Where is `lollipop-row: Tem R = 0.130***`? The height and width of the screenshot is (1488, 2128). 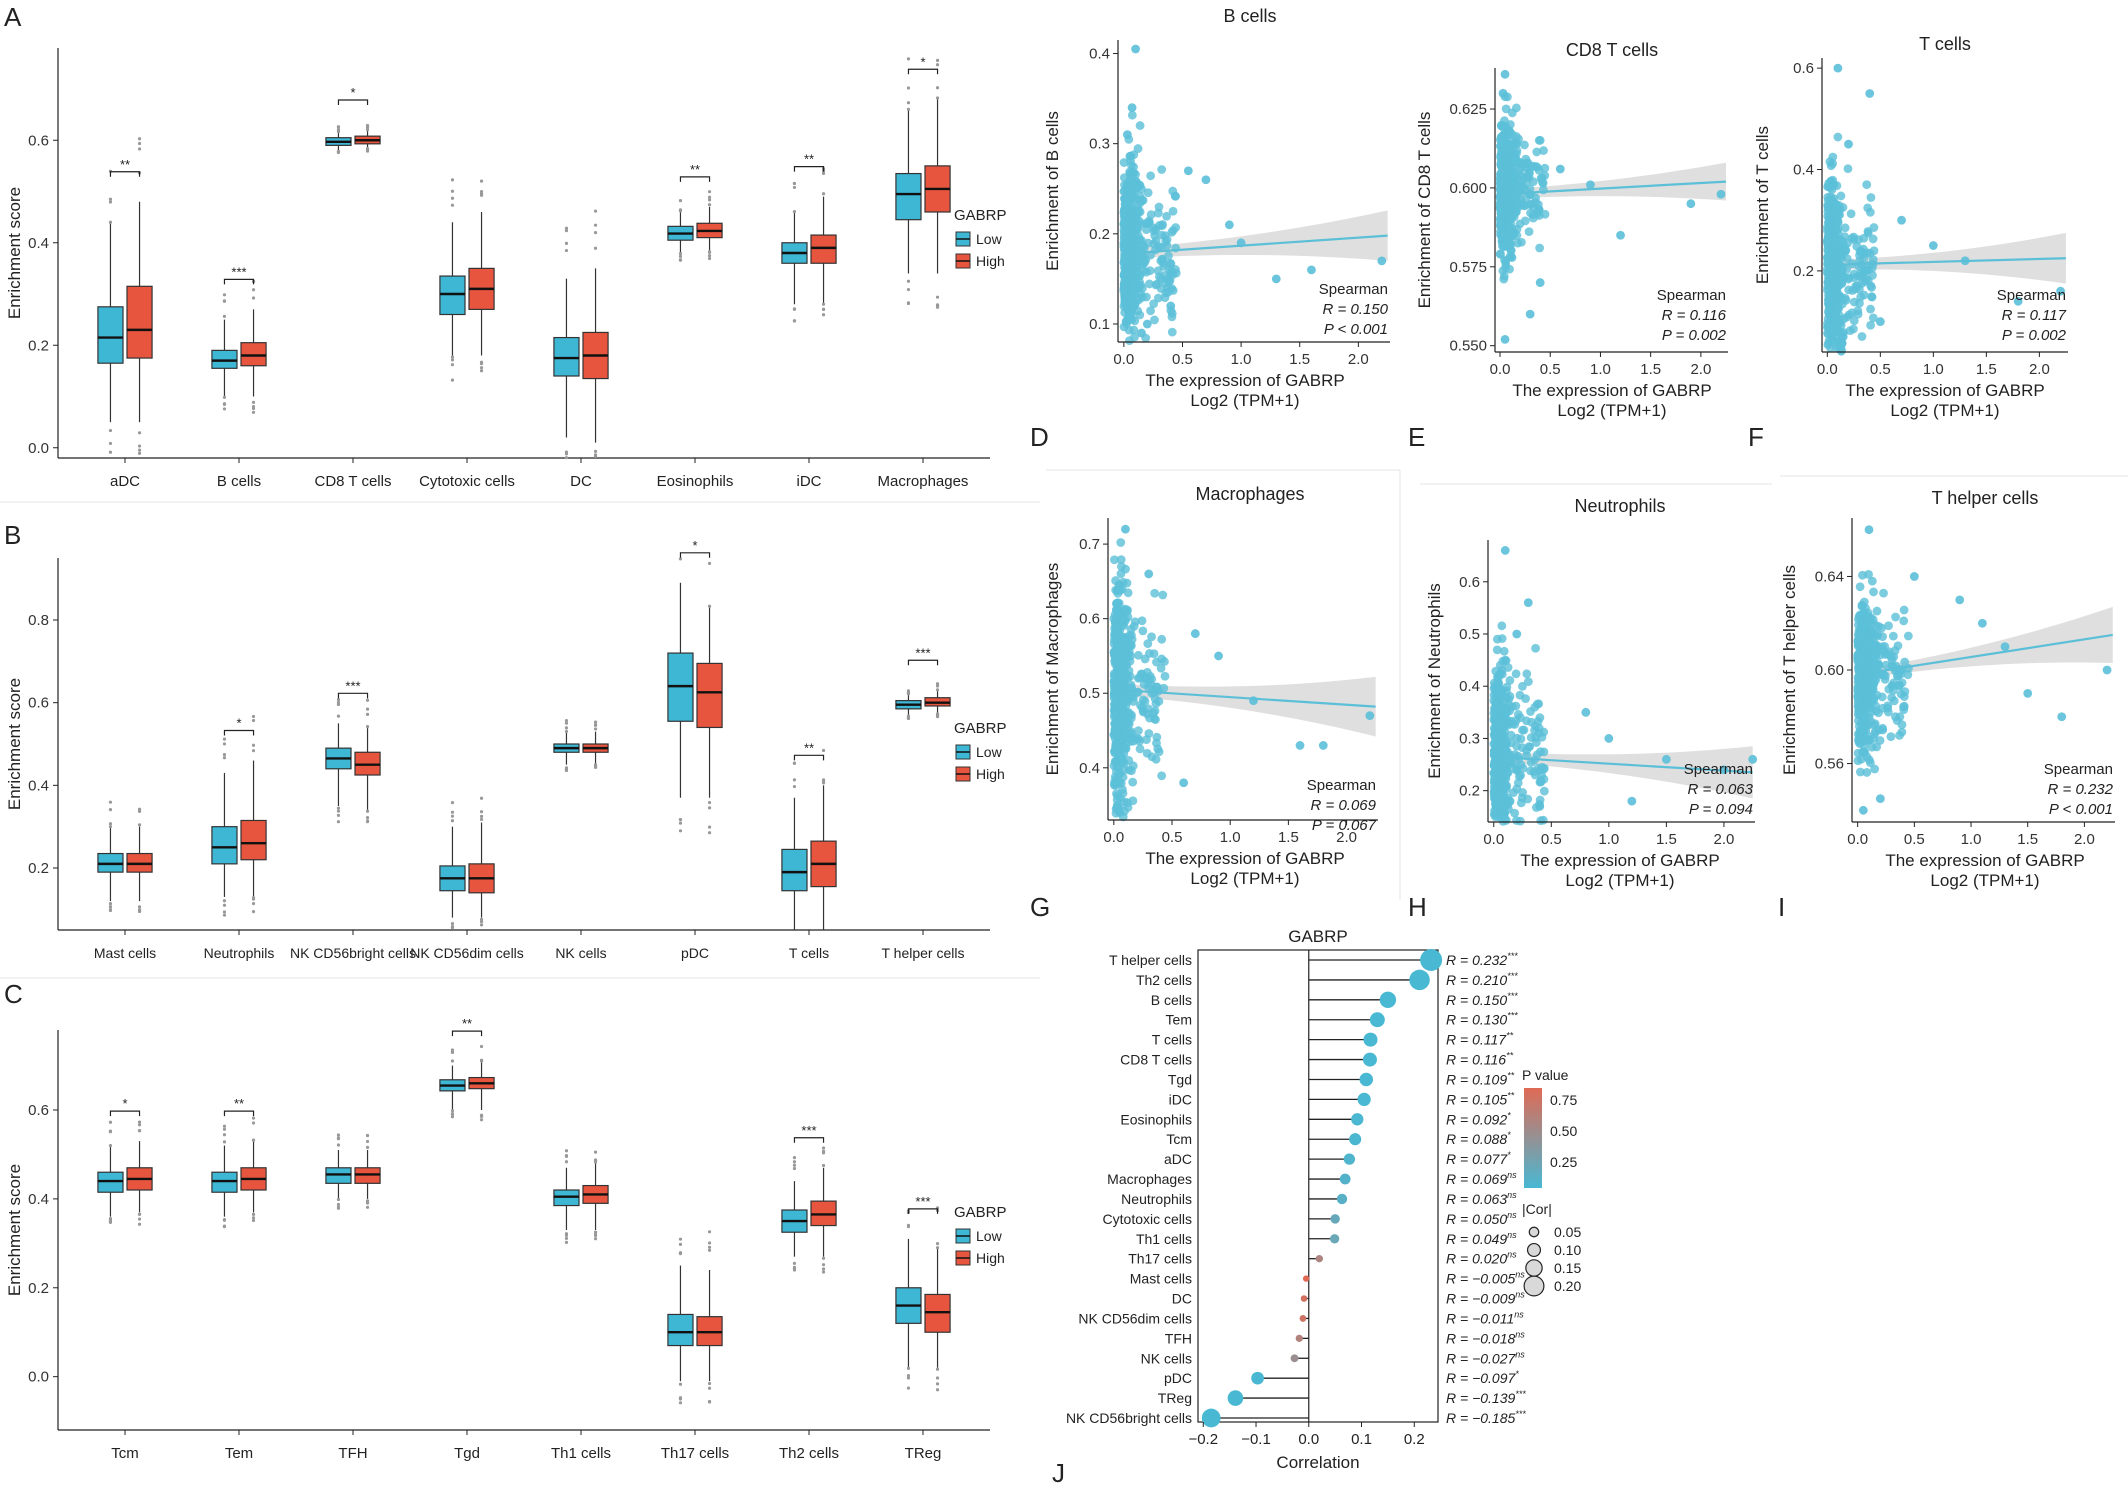 lollipop-row: Tem R = 0.130*** is located at coordinates (1342, 1019).